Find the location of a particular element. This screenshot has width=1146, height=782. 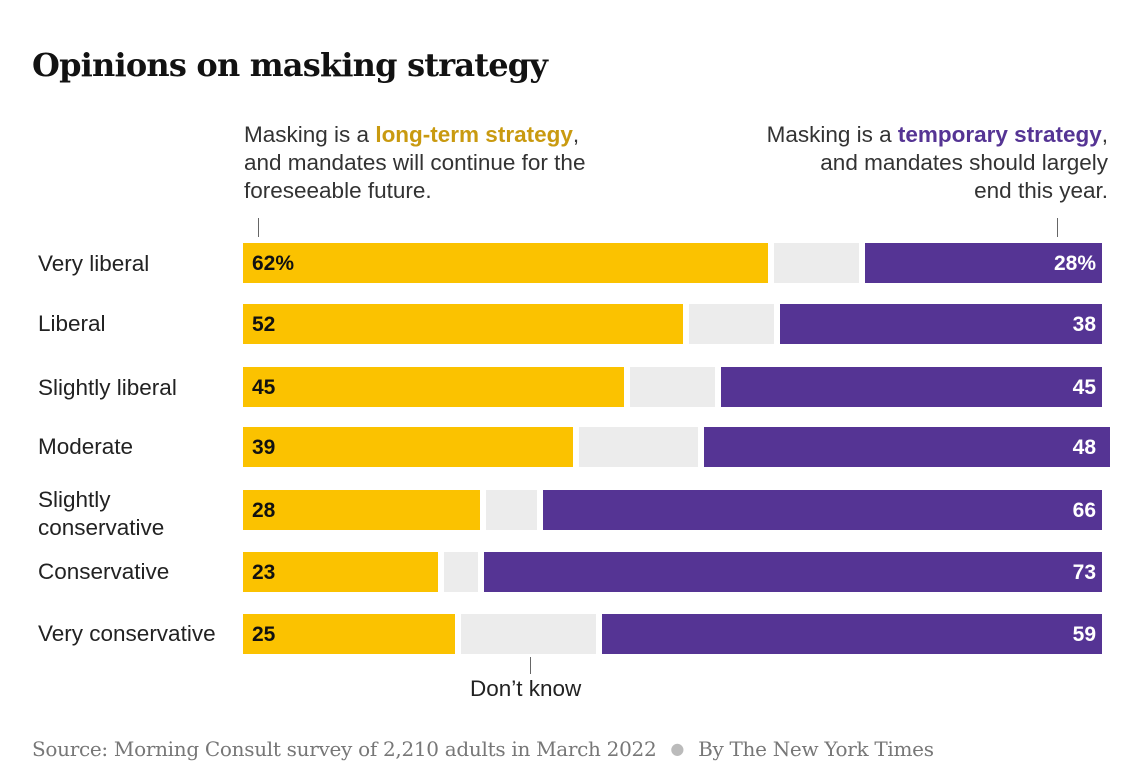

value-label-long-term: 62% is located at coordinates (273, 263).